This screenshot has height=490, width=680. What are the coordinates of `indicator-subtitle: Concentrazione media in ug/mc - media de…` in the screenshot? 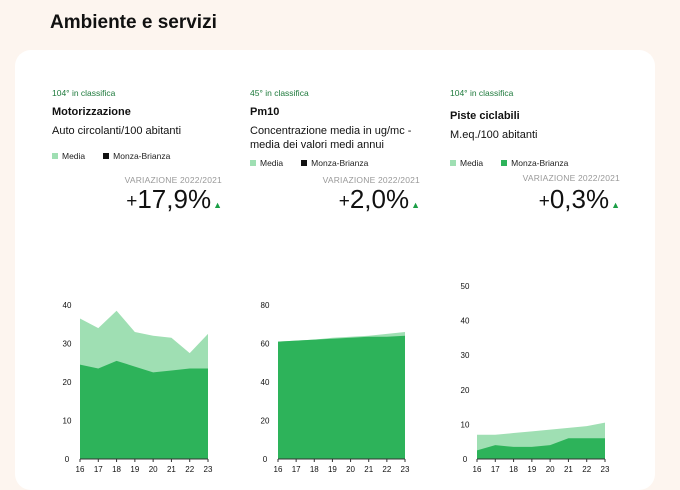 It's located at (331, 138).